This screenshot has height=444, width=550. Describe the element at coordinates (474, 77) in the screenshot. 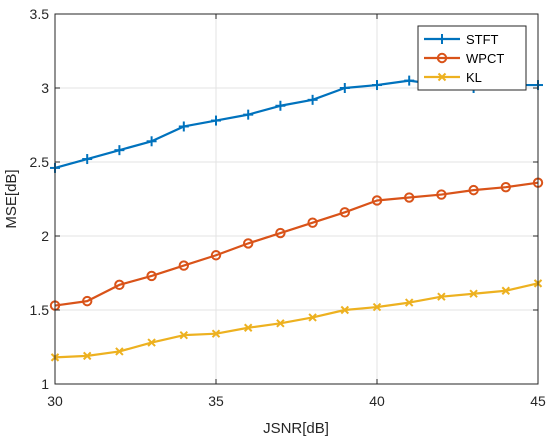

I see `legend-label: KL` at that location.